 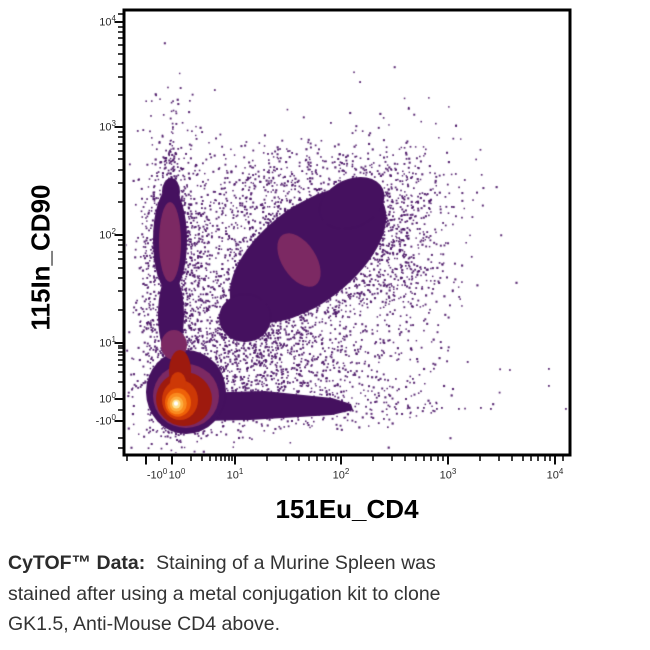 I want to click on y-axis-label-wrap: 115In_CD90, so click(x=41, y=257).